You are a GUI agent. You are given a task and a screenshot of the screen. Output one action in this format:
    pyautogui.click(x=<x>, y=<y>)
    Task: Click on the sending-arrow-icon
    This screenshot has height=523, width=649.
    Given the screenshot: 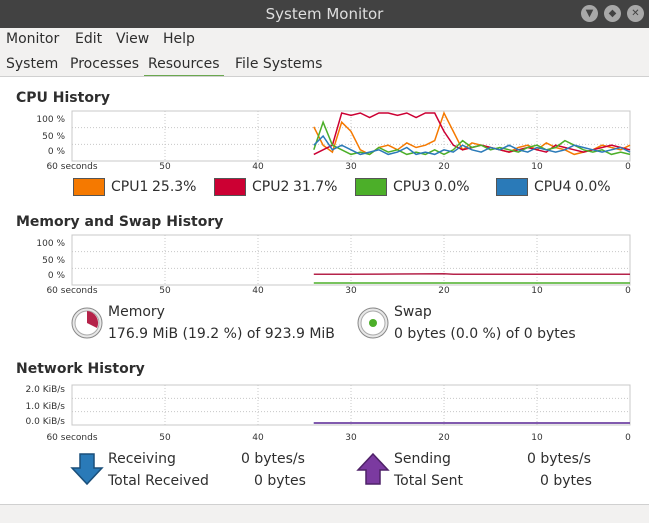 What is the action you would take?
    pyautogui.click(x=373, y=469)
    